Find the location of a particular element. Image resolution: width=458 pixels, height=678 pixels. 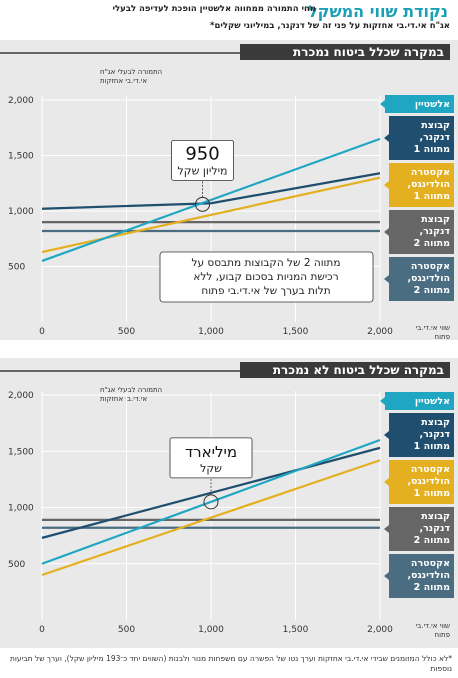

callout-unit: מיליון שקל is located at coordinates (203, 170).